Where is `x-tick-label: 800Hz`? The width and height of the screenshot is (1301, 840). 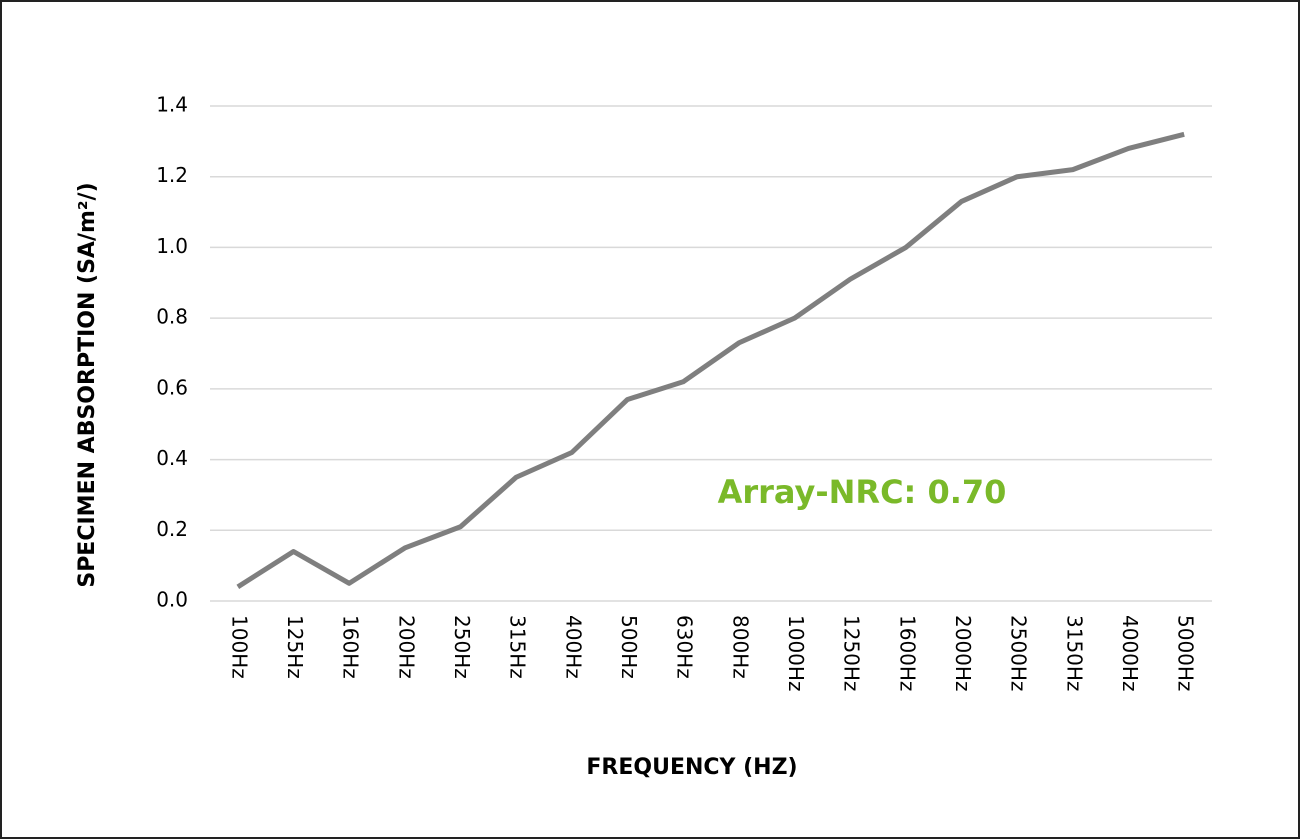 x-tick-label: 800Hz is located at coordinates (740, 647).